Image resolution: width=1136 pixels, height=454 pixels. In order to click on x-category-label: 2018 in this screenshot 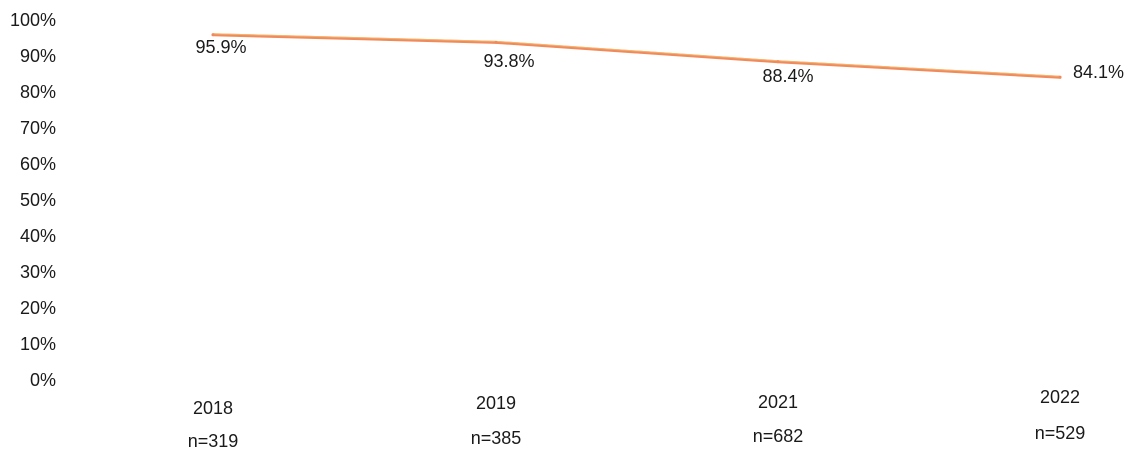, I will do `click(213, 408)`.